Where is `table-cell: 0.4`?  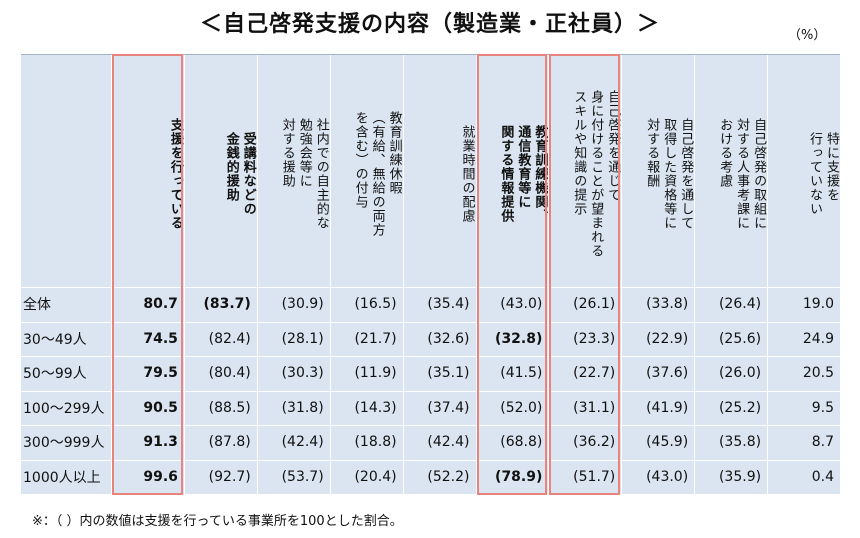
table-cell: 0.4 is located at coordinates (822, 476).